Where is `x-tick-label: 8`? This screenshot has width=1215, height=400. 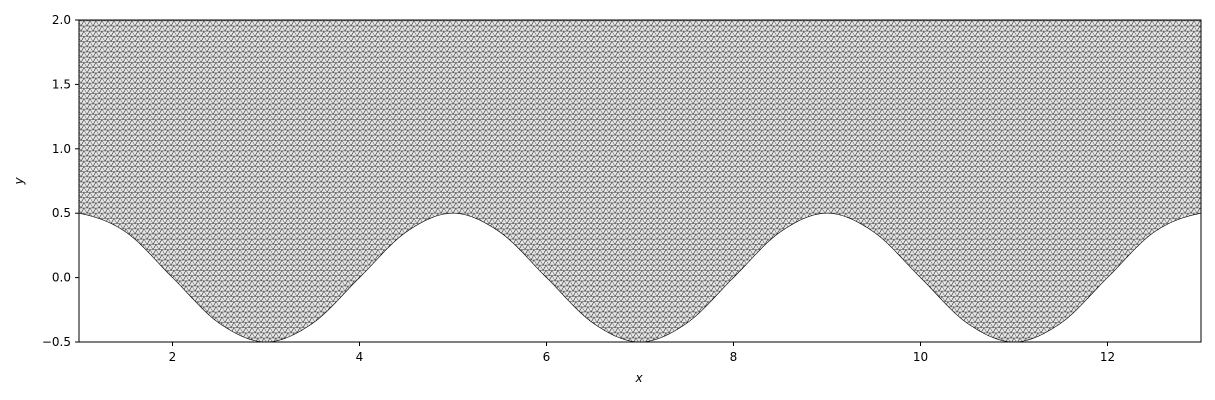 x-tick-label: 8 is located at coordinates (734, 357).